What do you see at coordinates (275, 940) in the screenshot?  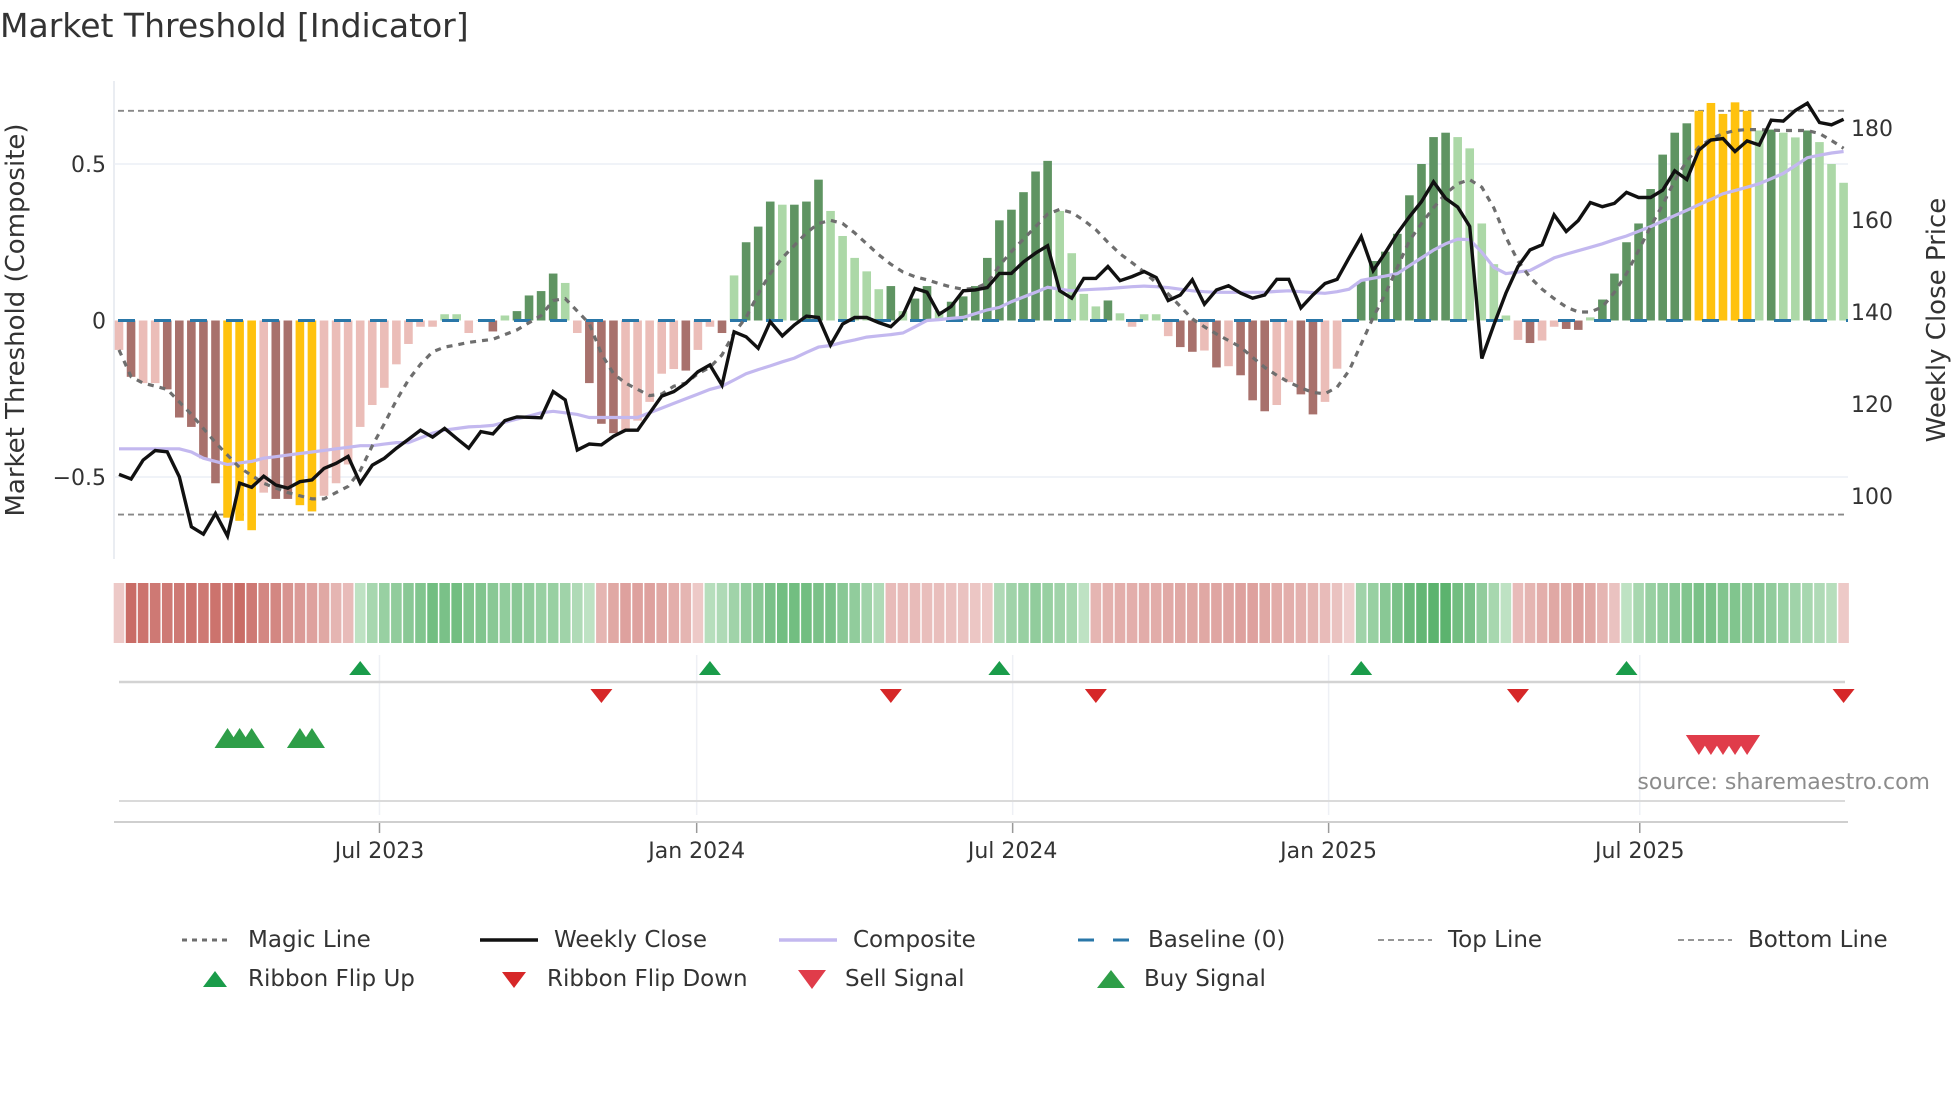 I see `legend-item-magic-line: Magic Line` at bounding box center [275, 940].